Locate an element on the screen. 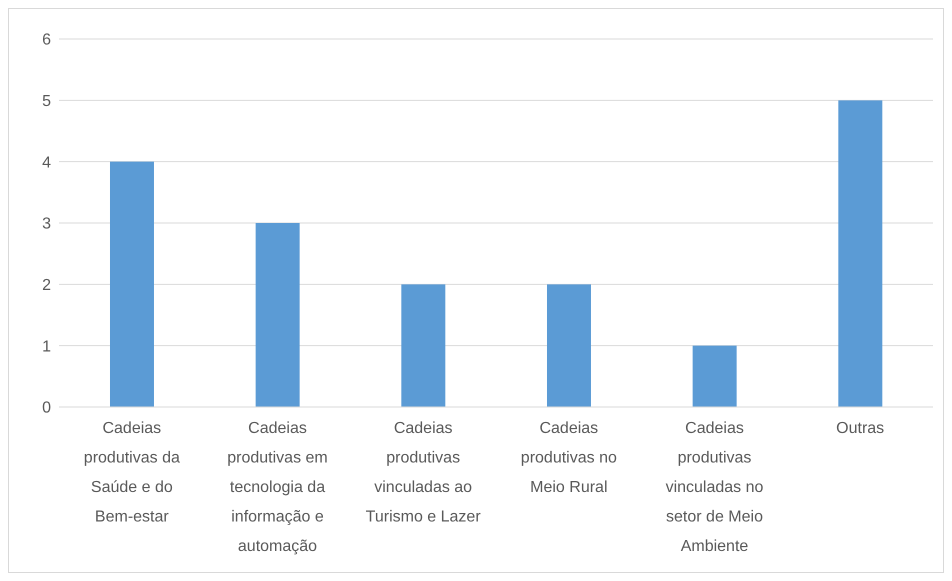  x-tick-label: Cadeias produtivas no Meio Rural is located at coordinates (568, 458).